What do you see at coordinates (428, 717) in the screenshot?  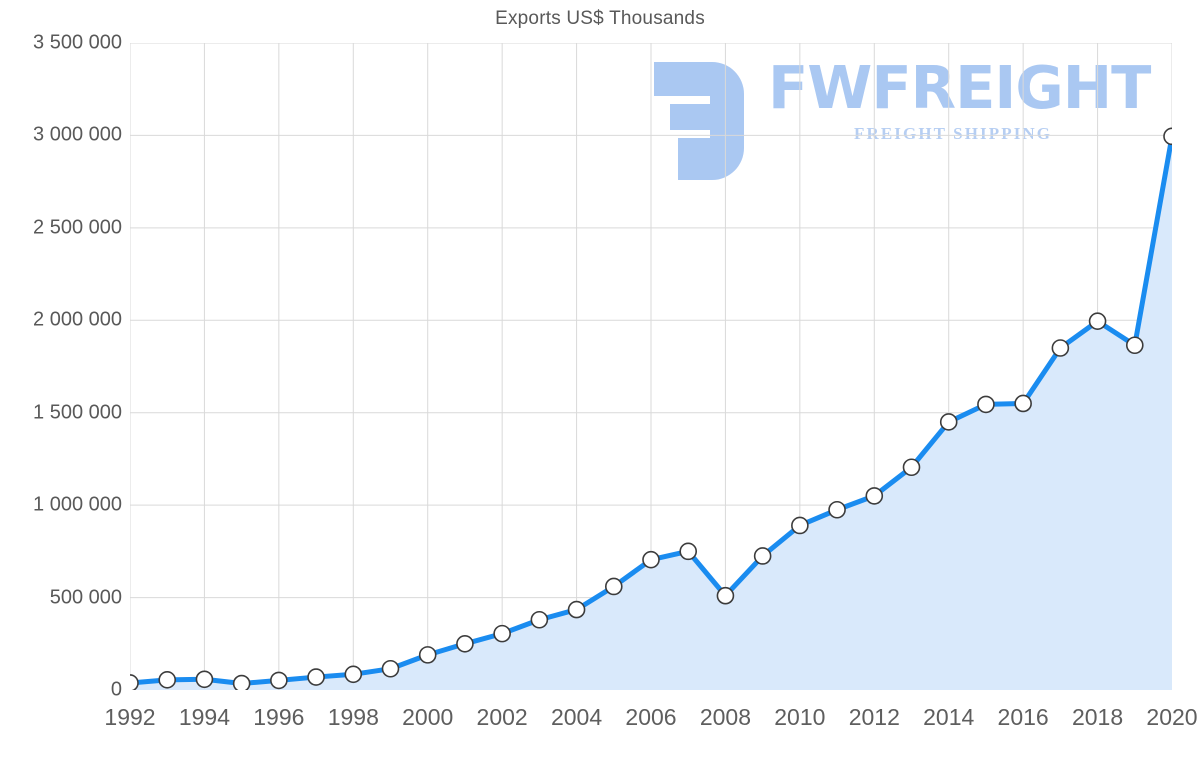 I see `x-axis-tick-label: 2000` at bounding box center [428, 717].